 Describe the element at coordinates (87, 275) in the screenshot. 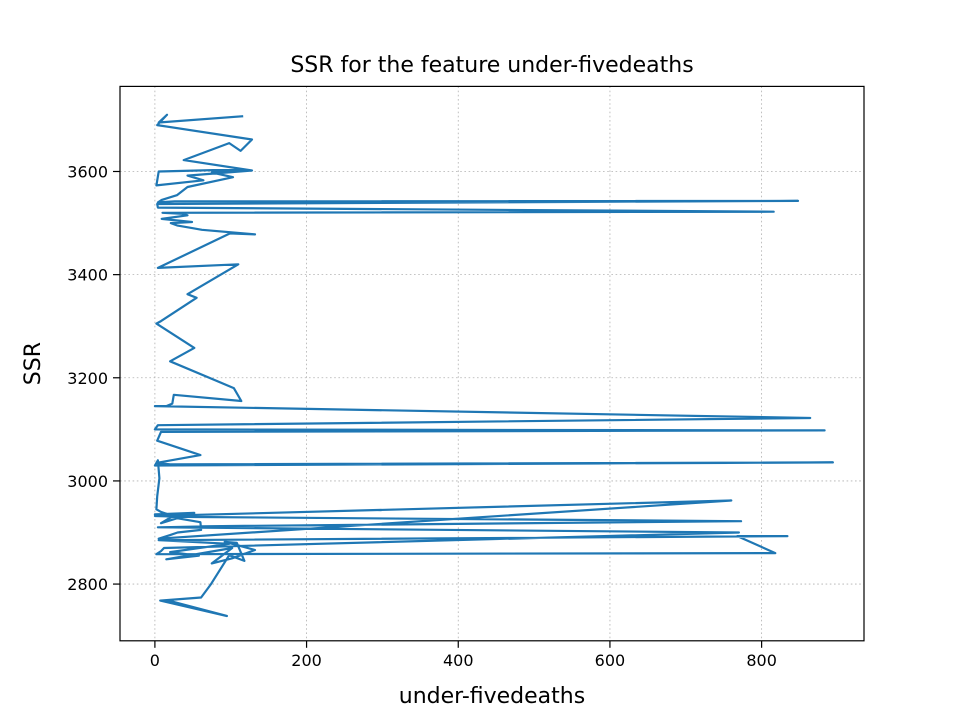

I see `y-tick-label: 3400` at that location.